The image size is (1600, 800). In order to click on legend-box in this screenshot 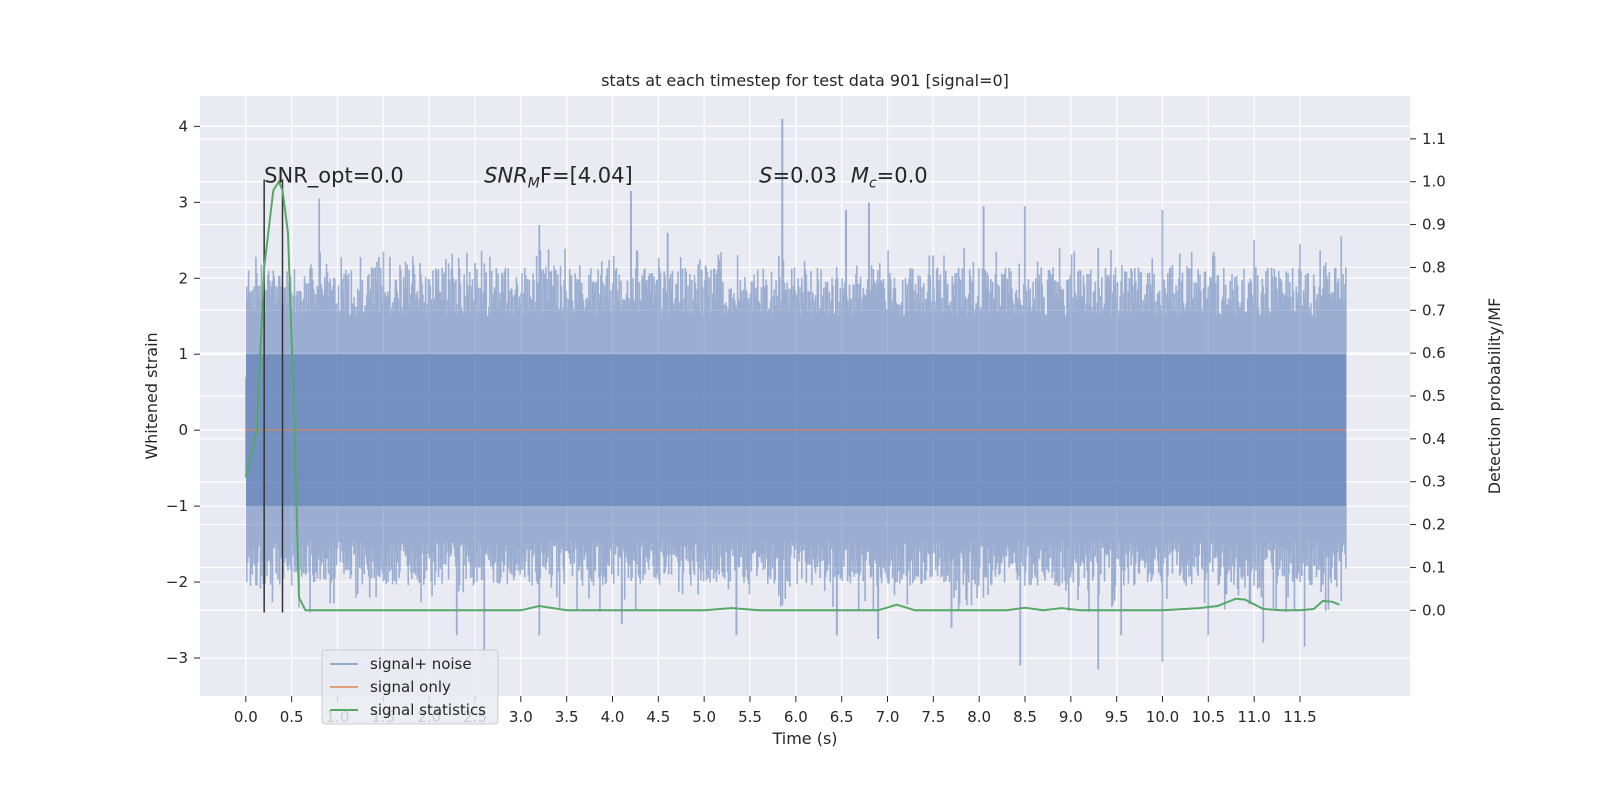, I will do `click(410, 687)`.